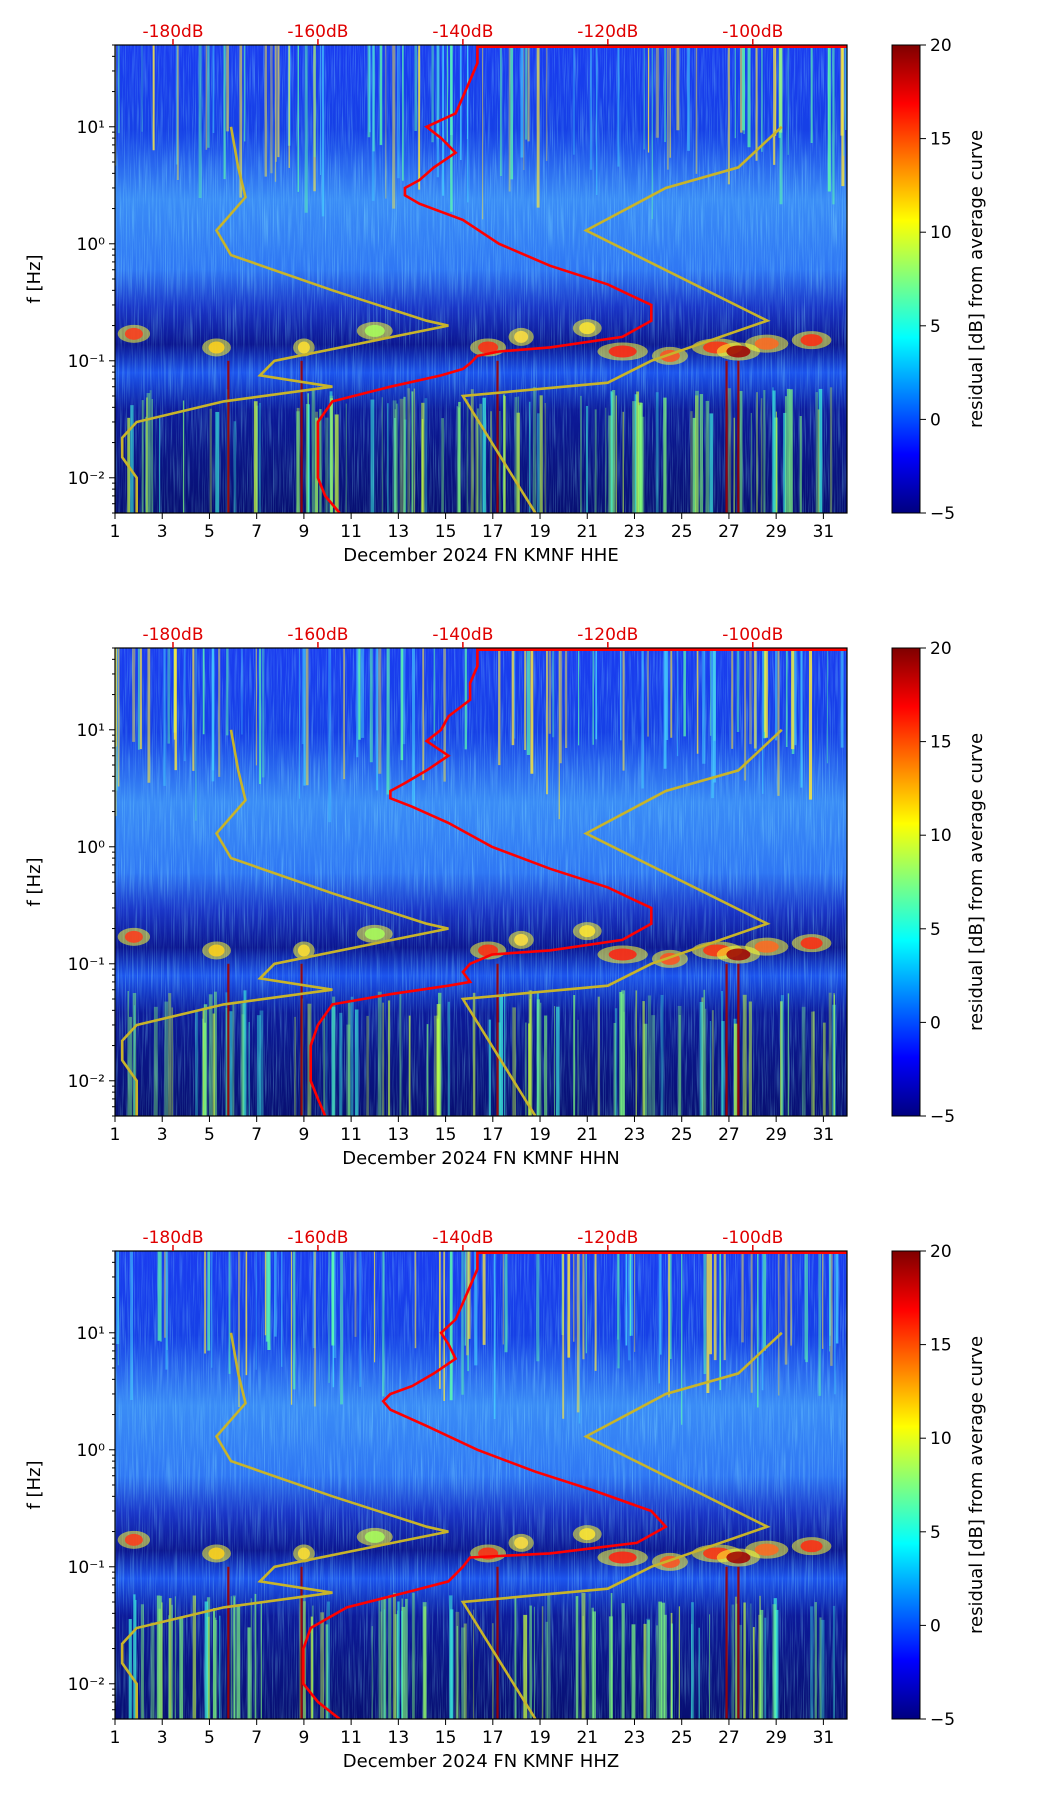 The height and width of the screenshot is (1806, 1052). Describe the element at coordinates (34, 1484) in the screenshot. I see `y-axis-label: f [Hz]` at that location.